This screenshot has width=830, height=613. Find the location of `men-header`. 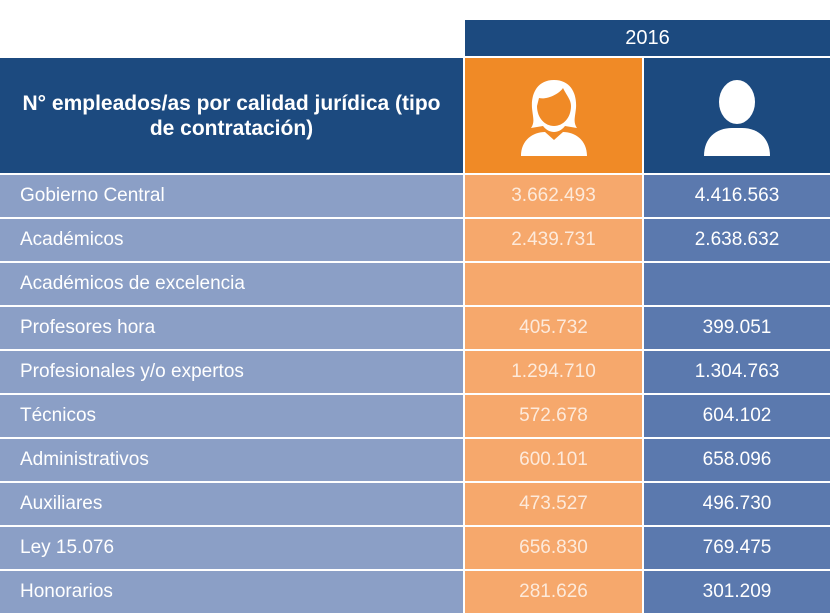

men-header is located at coordinates (737, 115).